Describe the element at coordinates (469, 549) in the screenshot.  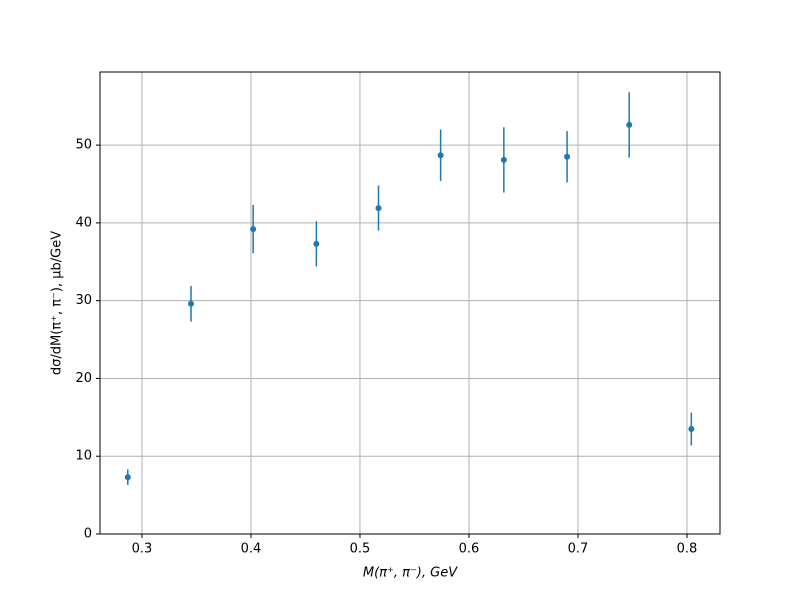
I see `x-tick-label: 0.6` at that location.